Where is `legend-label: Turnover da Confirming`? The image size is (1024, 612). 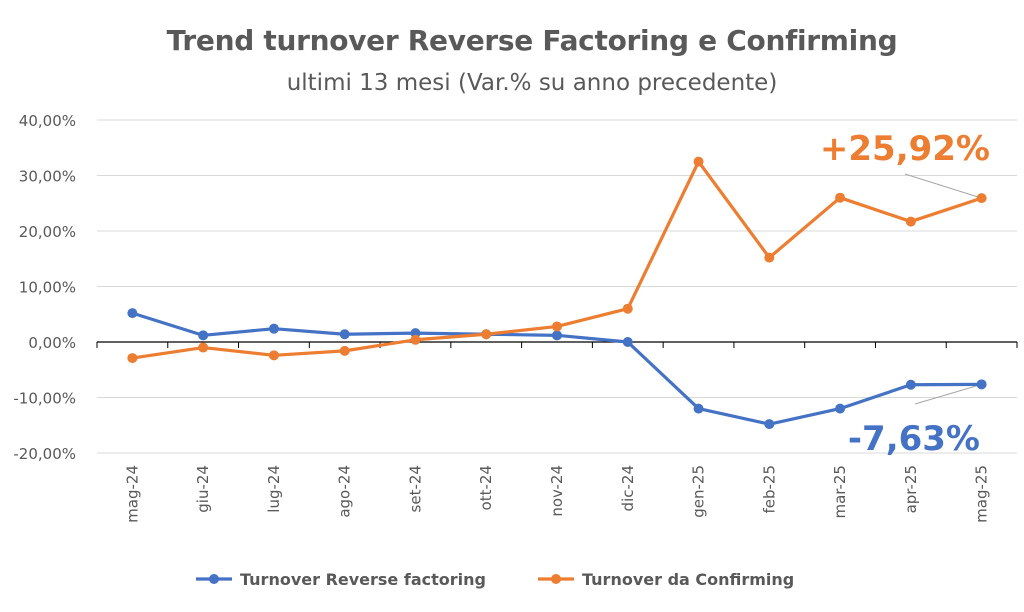 legend-label: Turnover da Confirming is located at coordinates (688, 579).